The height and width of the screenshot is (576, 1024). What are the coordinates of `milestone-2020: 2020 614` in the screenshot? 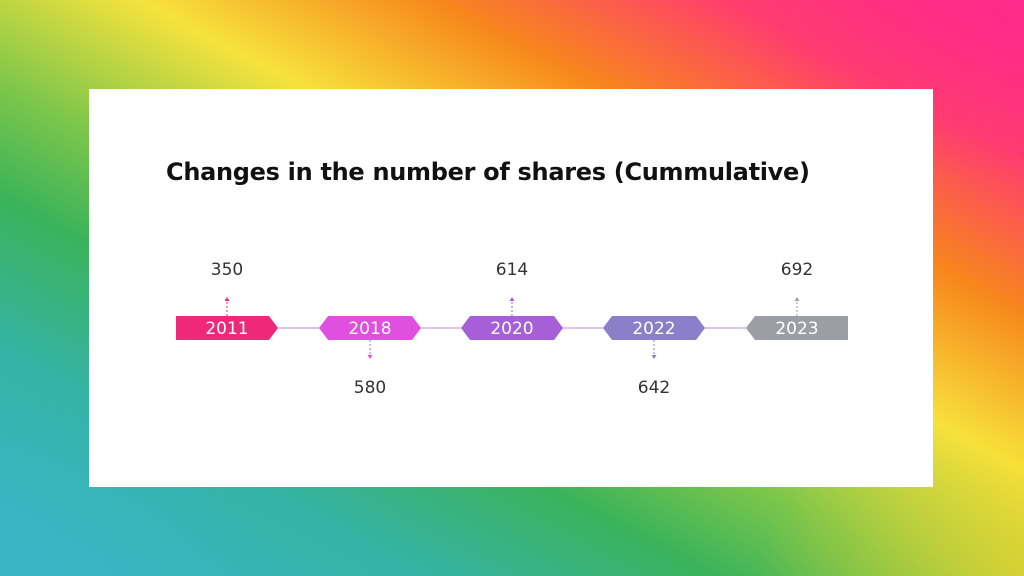 It's located at (512, 300).